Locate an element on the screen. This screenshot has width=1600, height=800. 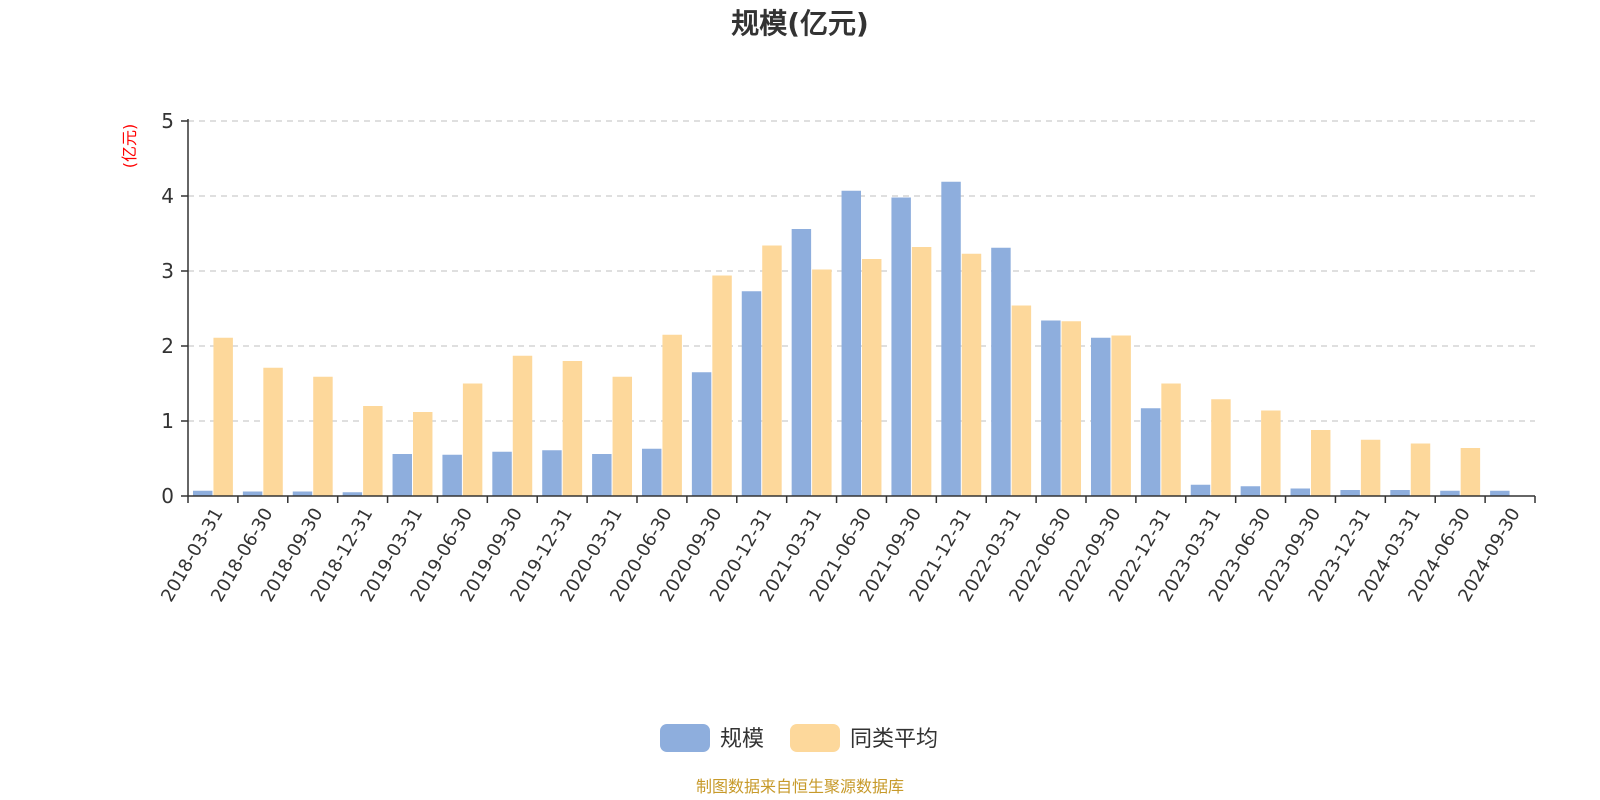
y-tick-label: 5 is located at coordinates (167, 121).